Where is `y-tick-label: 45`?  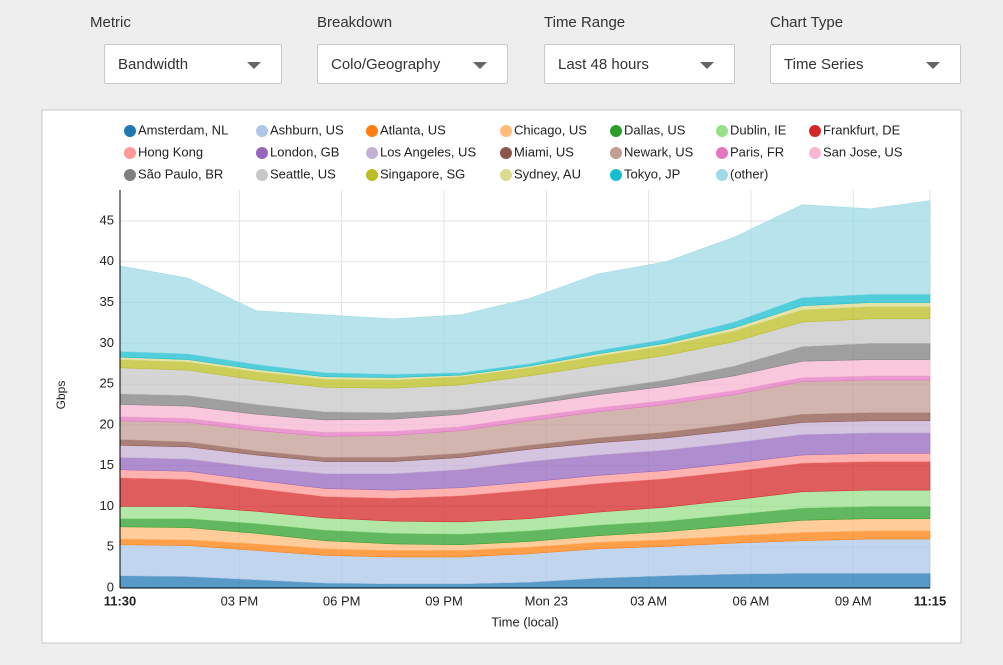 y-tick-label: 45 is located at coordinates (107, 219).